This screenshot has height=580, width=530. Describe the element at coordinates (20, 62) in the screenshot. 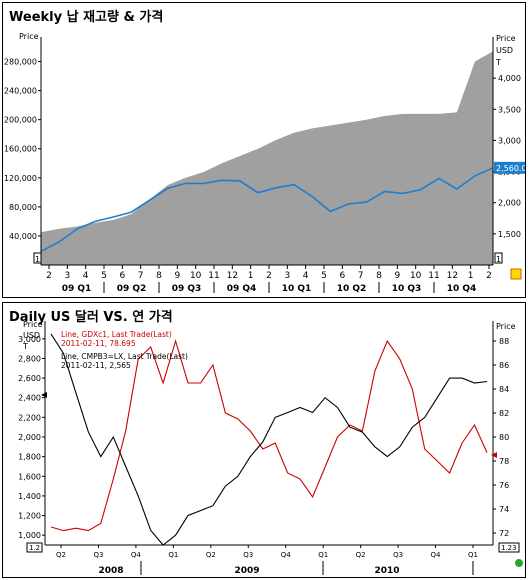

I see `left-tick-label: 280,000` at that location.